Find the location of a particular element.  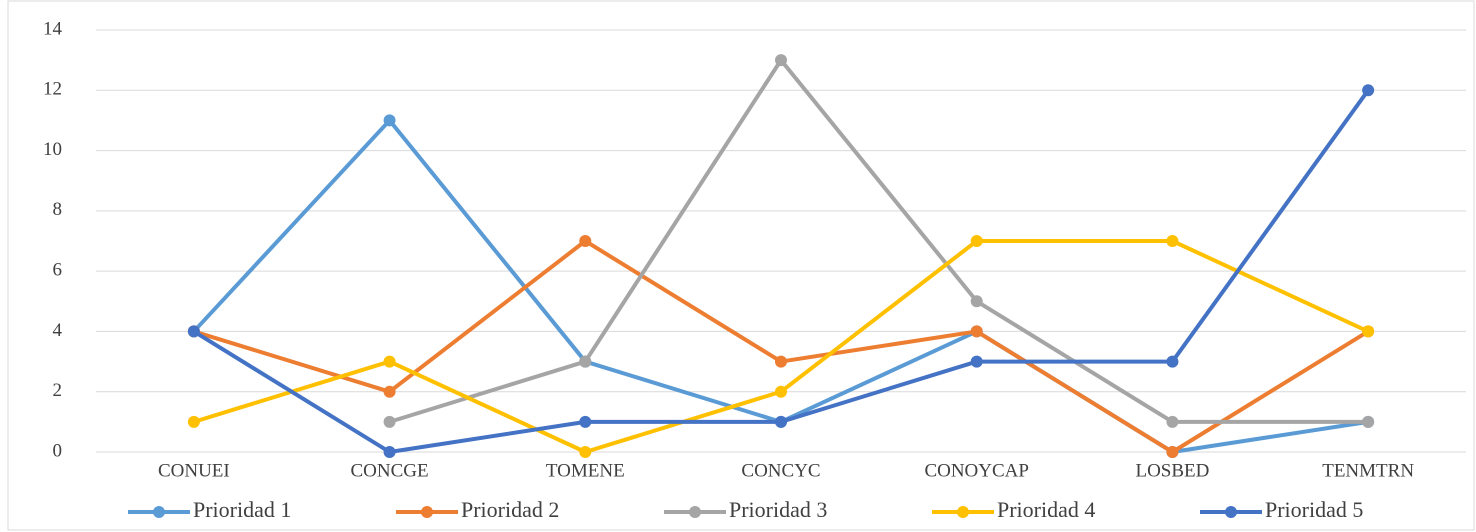

legend-label: Prioridad 1 is located at coordinates (242, 509).